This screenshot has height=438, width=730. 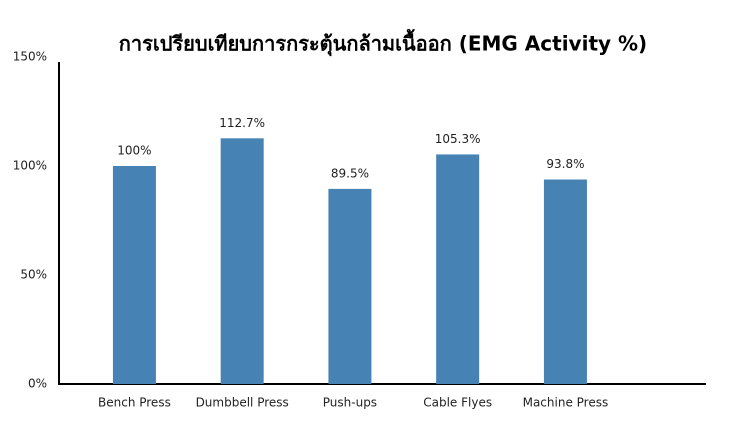 What do you see at coordinates (30, 57) in the screenshot?
I see `y-tick-label: 150%` at bounding box center [30, 57].